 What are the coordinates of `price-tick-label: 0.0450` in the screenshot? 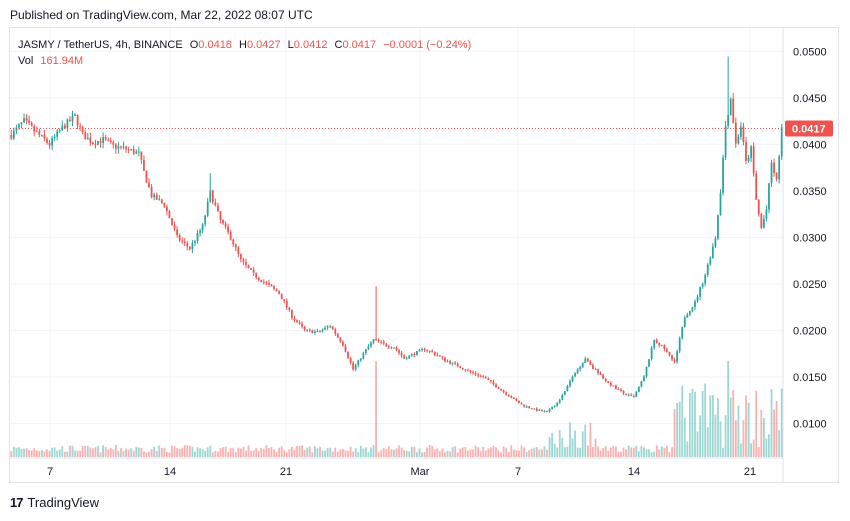 It's located at (810, 99).